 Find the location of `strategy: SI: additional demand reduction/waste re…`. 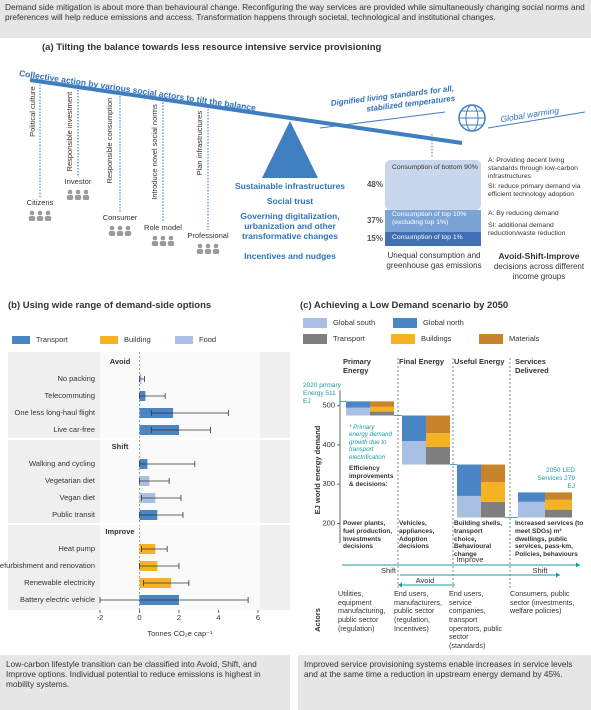

strategy: SI: additional demand reduction/waste re… is located at coordinates (527, 230).